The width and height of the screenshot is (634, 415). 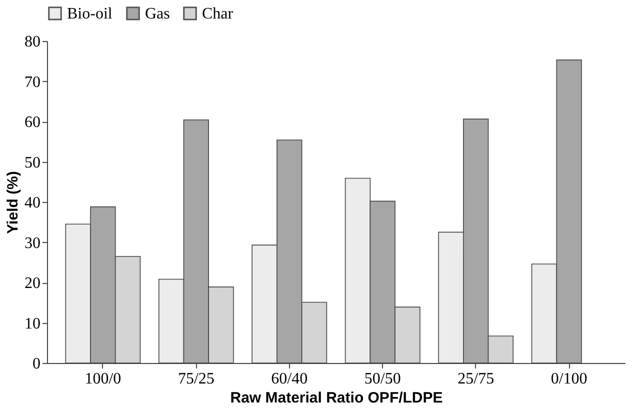 I want to click on y-tick-label: 30, so click(x=32, y=243).